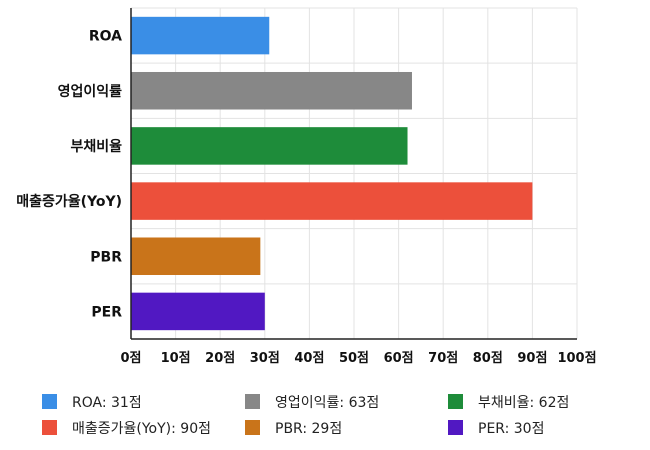  What do you see at coordinates (354, 358) in the screenshot?
I see `x-tick-label: 50점` at bounding box center [354, 358].